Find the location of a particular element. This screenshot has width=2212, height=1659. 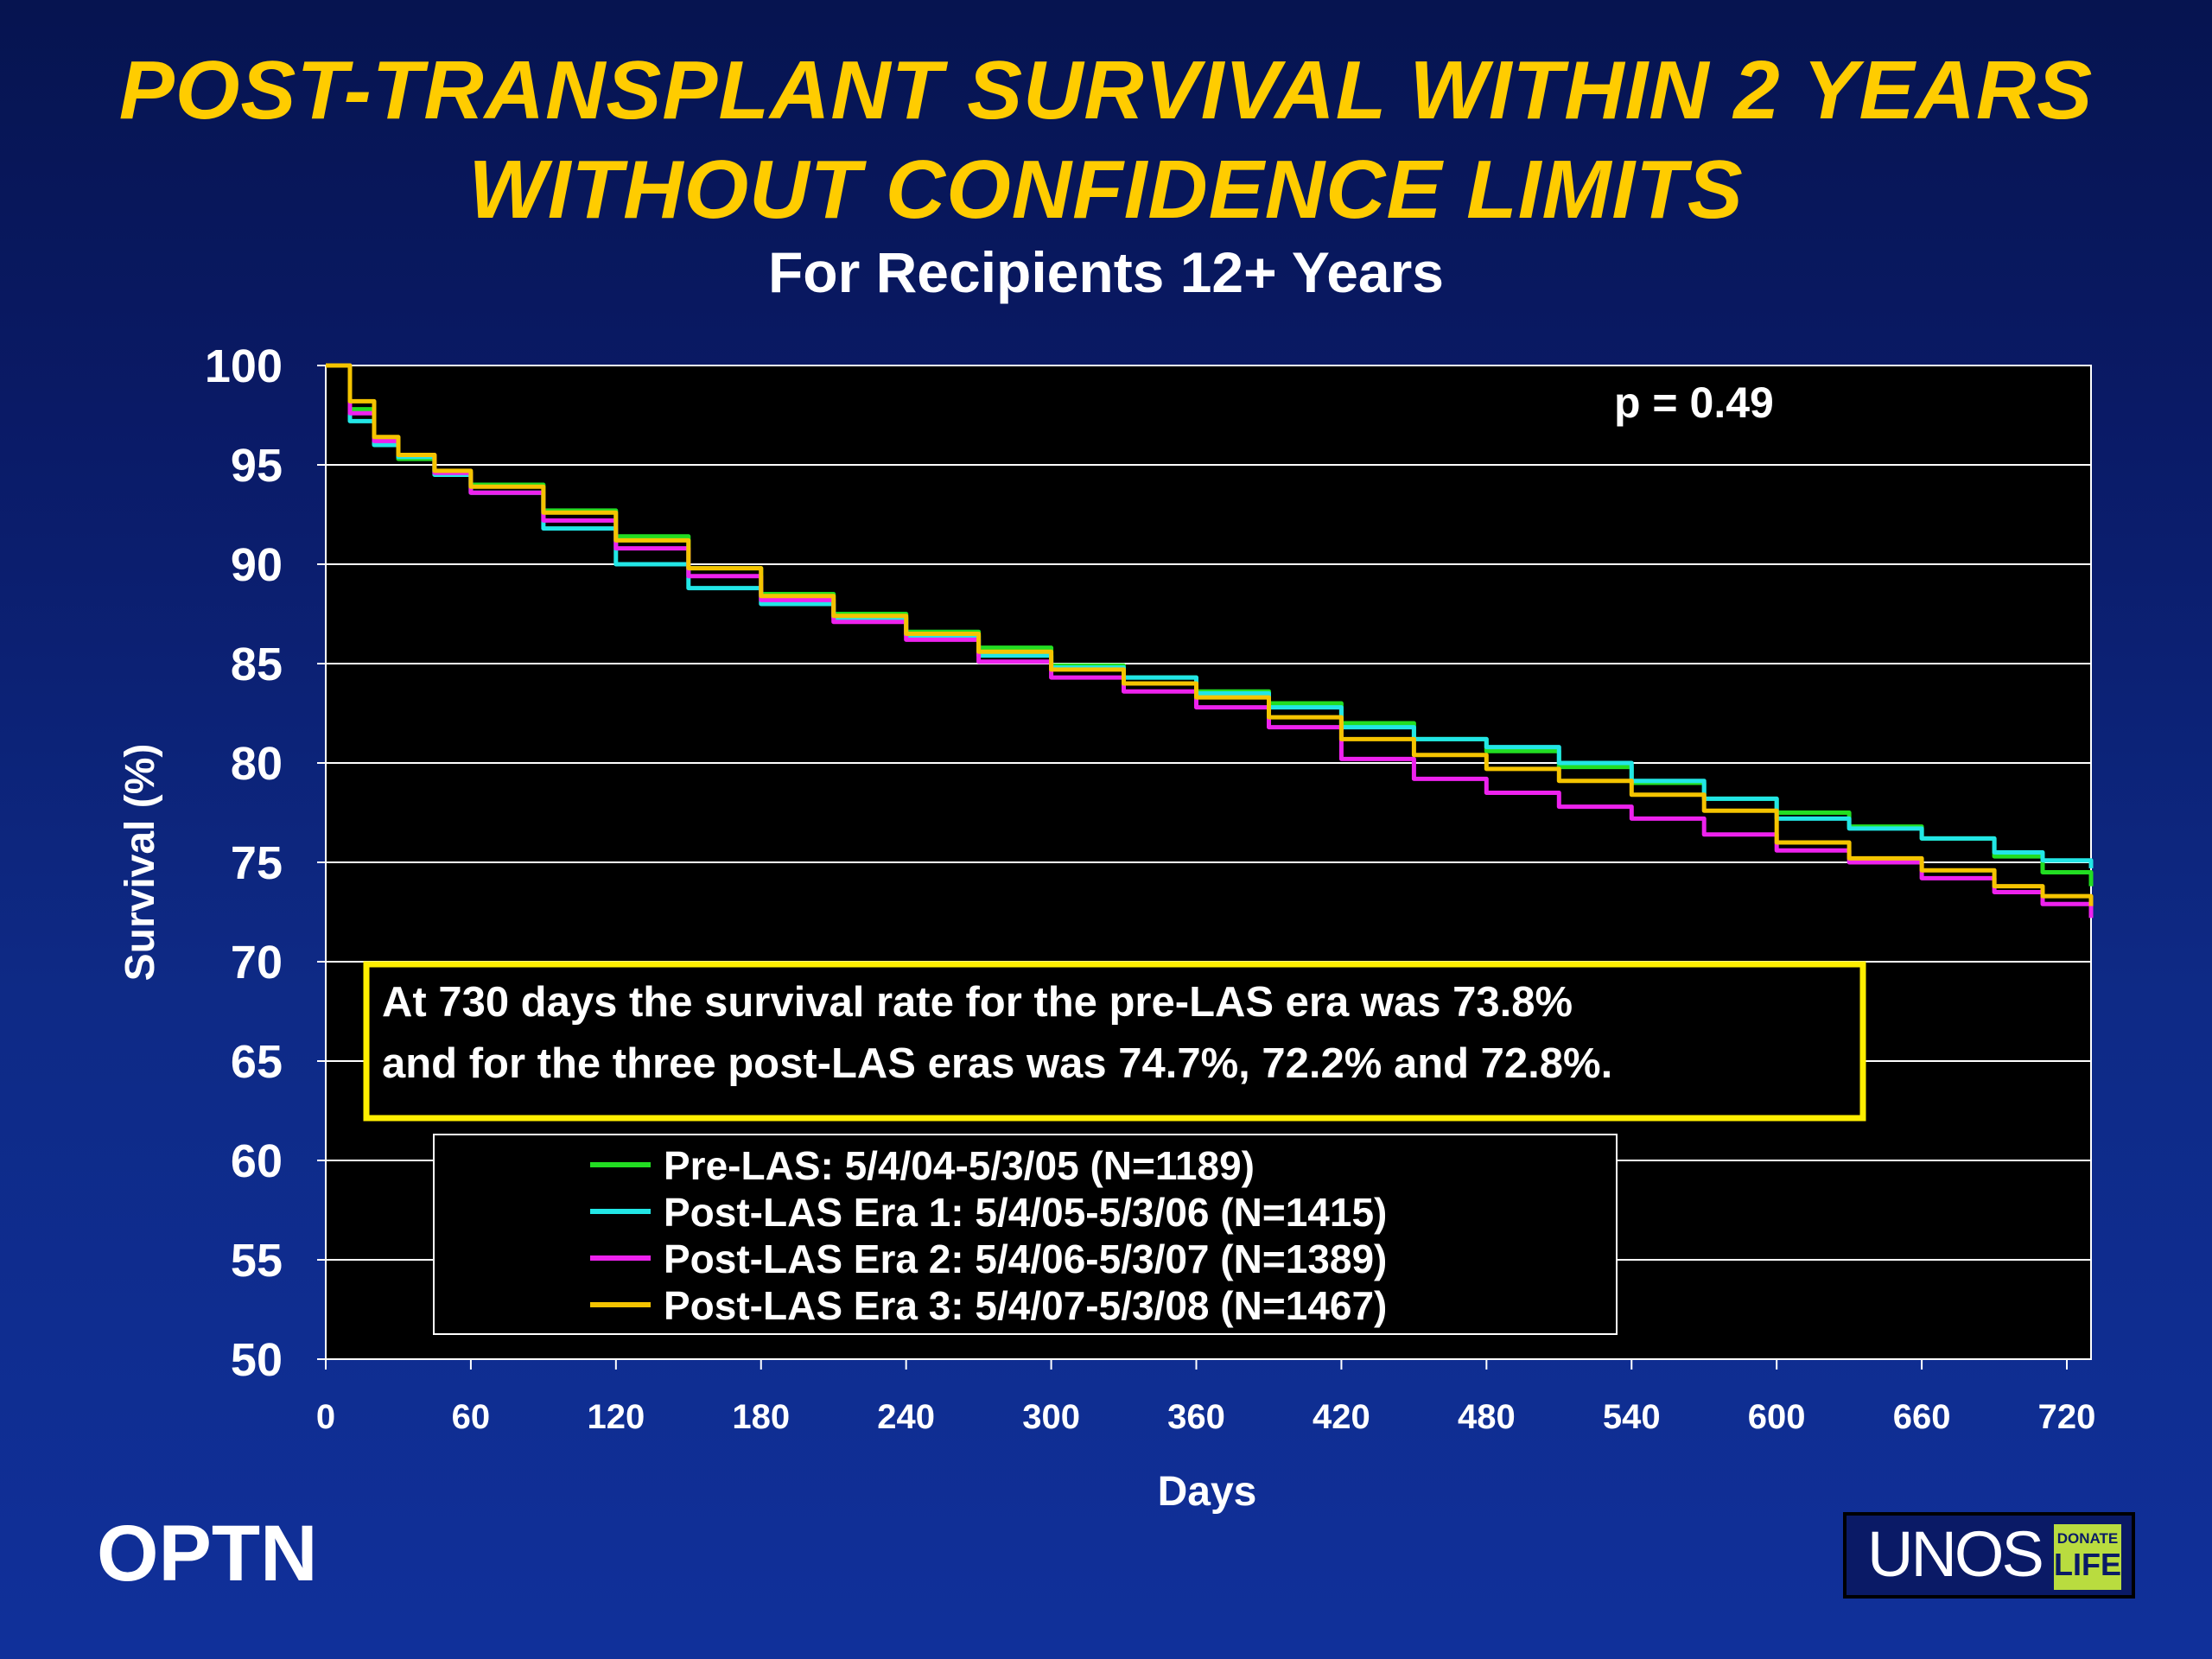

legend-label-3: Post-LAS Era 2: 5/4/06-5/3/07 (N=1389) is located at coordinates (1025, 1258).